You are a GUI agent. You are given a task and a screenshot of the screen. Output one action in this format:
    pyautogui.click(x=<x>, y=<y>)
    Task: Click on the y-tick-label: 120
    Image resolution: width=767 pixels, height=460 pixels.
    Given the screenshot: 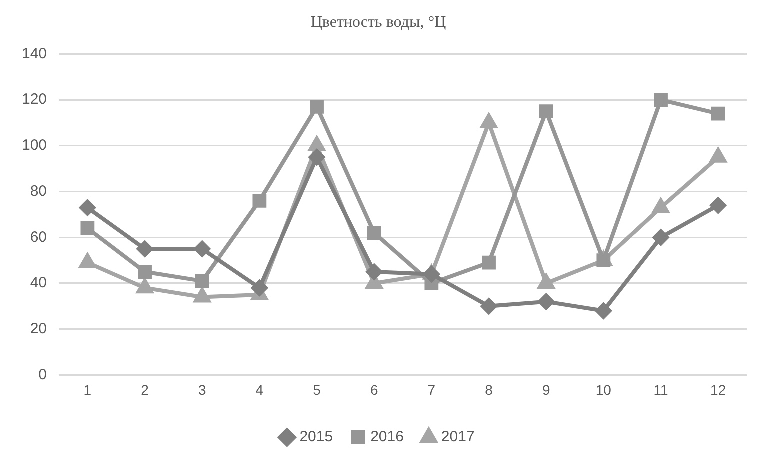 What is the action you would take?
    pyautogui.click(x=35, y=99)
    